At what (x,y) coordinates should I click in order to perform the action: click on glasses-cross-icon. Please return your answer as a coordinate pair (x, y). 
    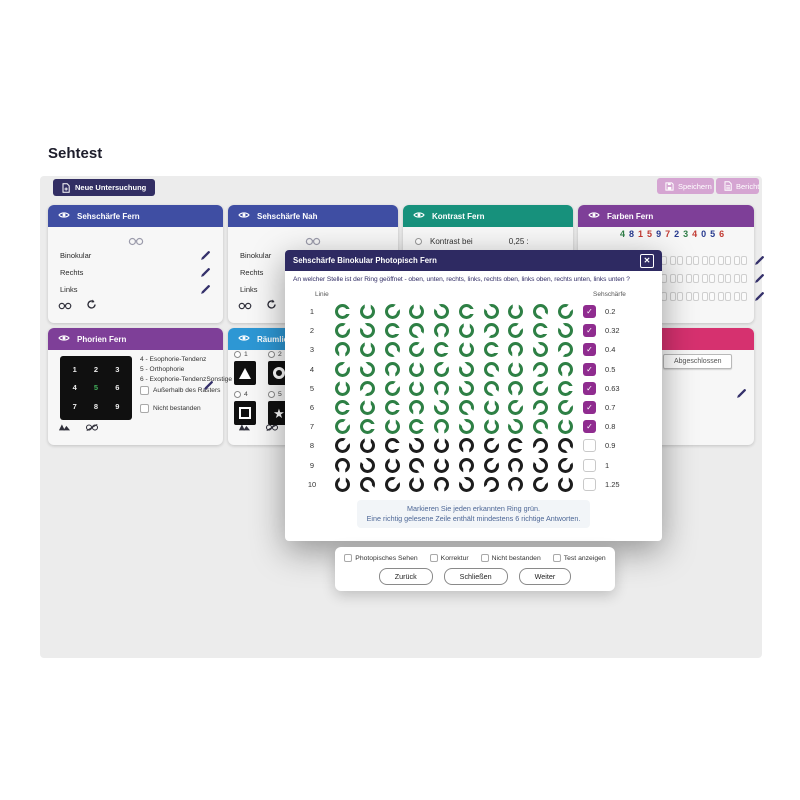
    Looking at the image, I should click on (92, 428).